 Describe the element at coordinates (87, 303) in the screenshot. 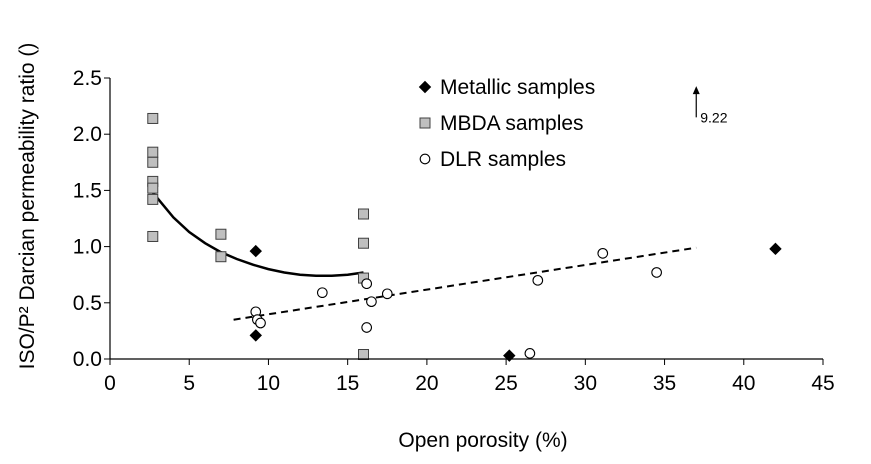

I see `y-tick-label: 0.5` at that location.